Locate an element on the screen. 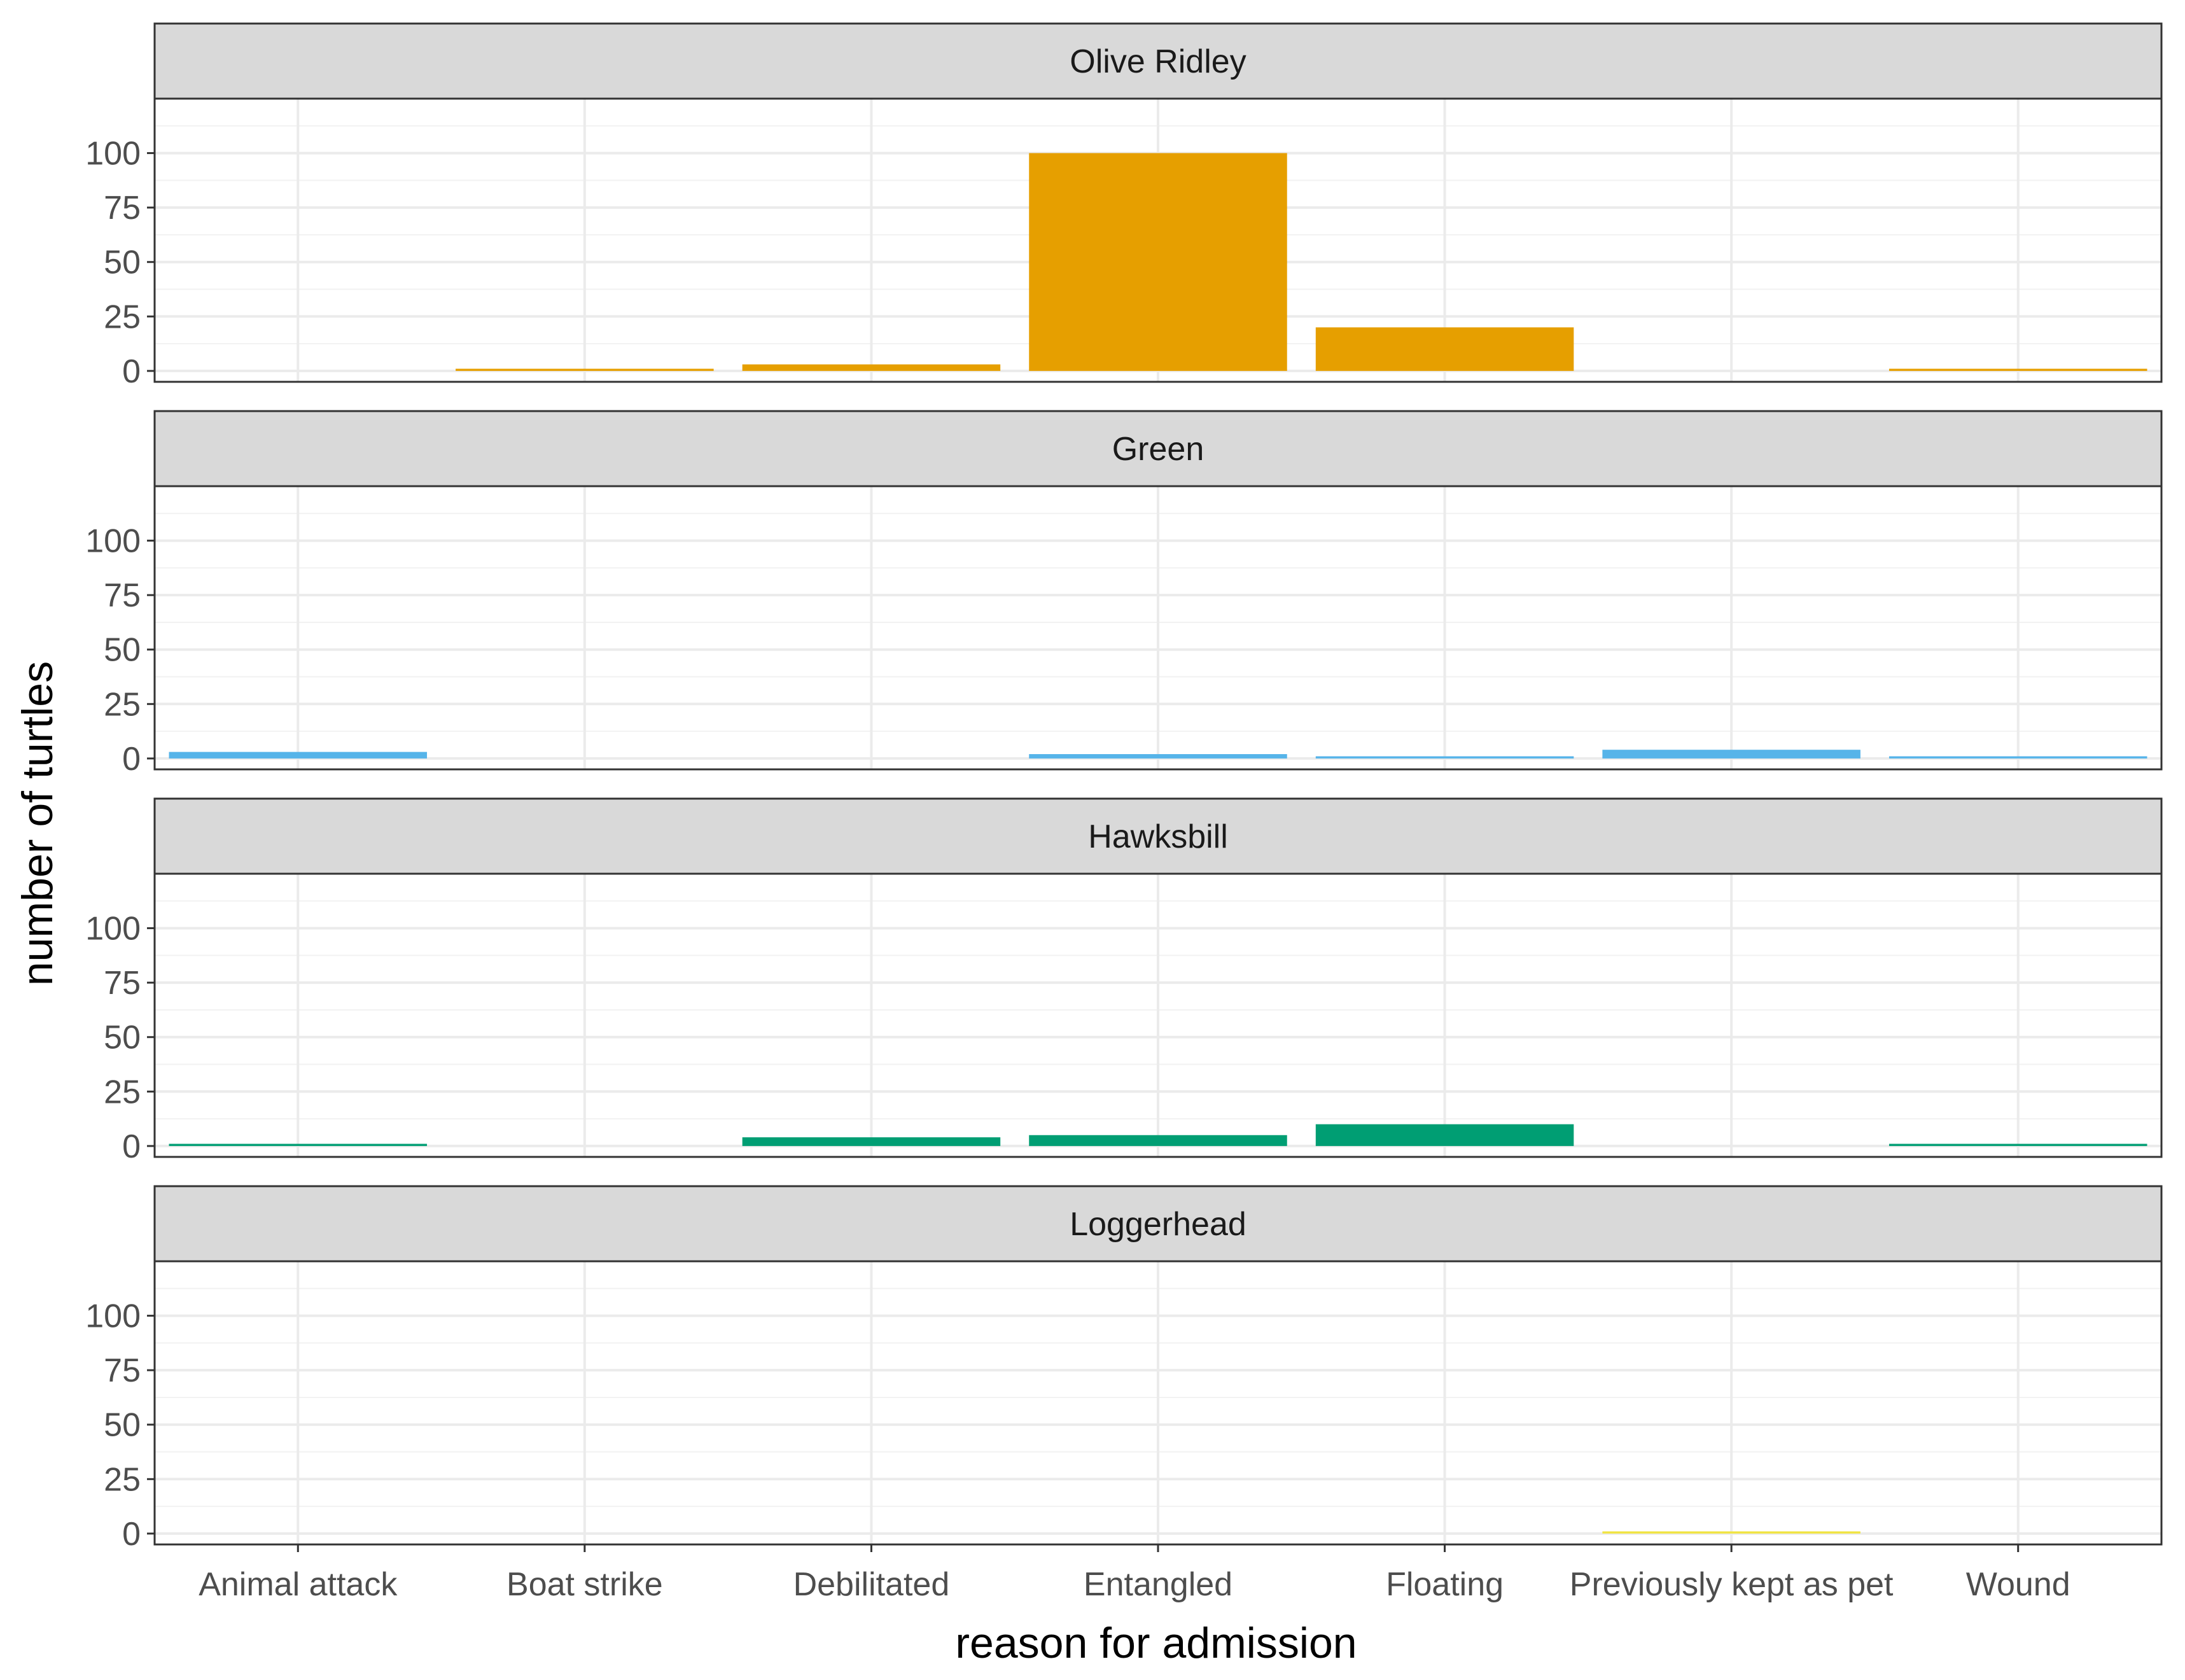  x-tick-label: Boat strike is located at coordinates (584, 1584).